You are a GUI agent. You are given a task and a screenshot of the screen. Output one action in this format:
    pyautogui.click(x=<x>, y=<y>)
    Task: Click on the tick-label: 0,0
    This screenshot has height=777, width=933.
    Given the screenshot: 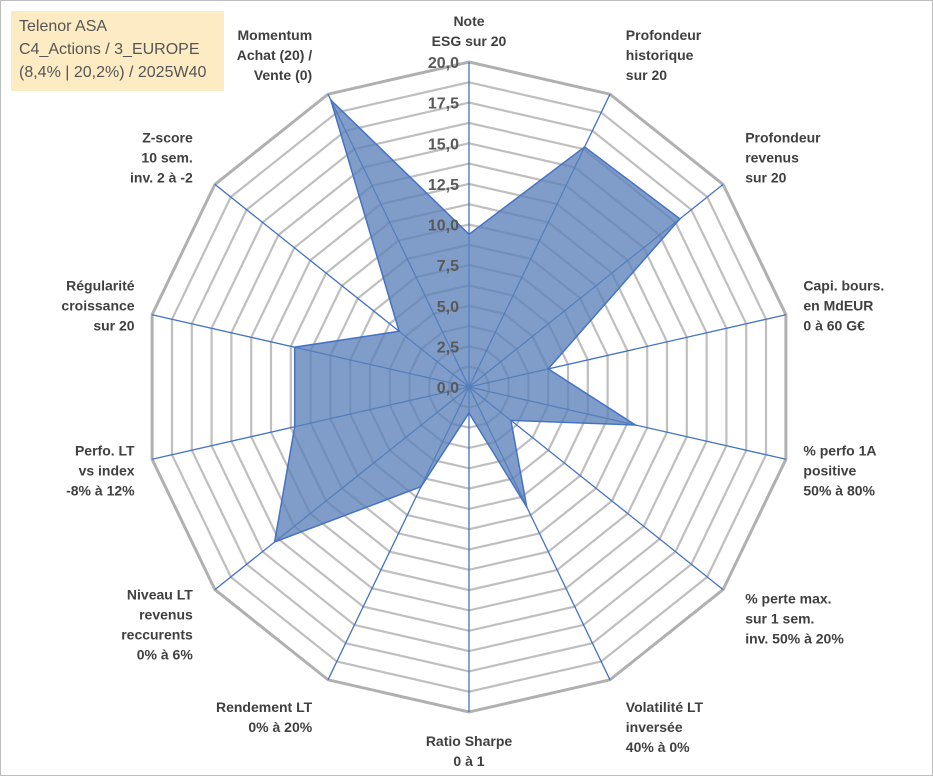 What is the action you would take?
    pyautogui.click(x=448, y=388)
    